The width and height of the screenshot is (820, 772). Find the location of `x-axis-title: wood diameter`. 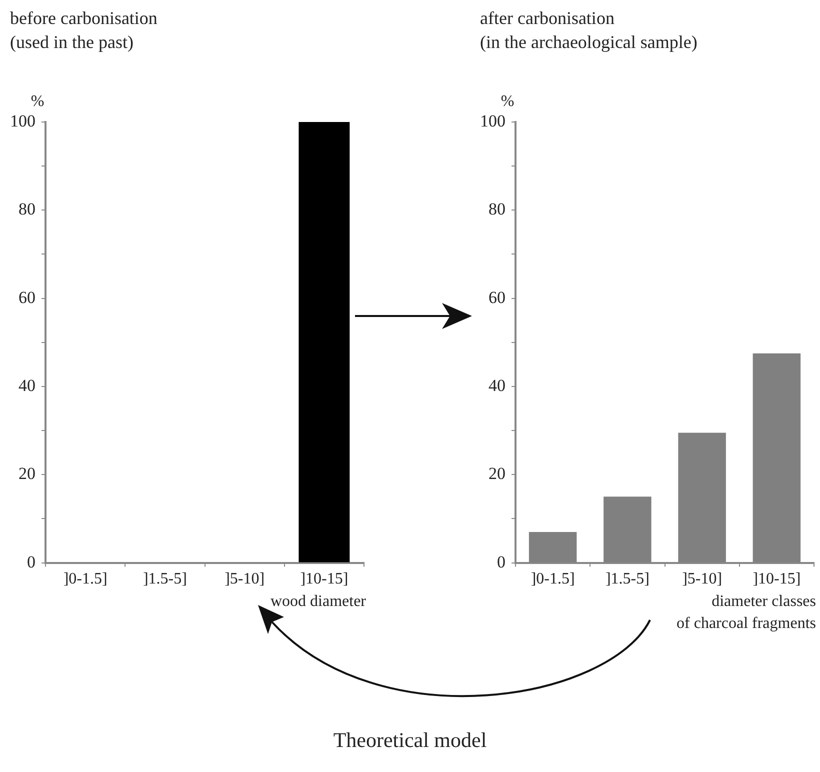

x-axis-title: wood diameter is located at coordinates (318, 601).